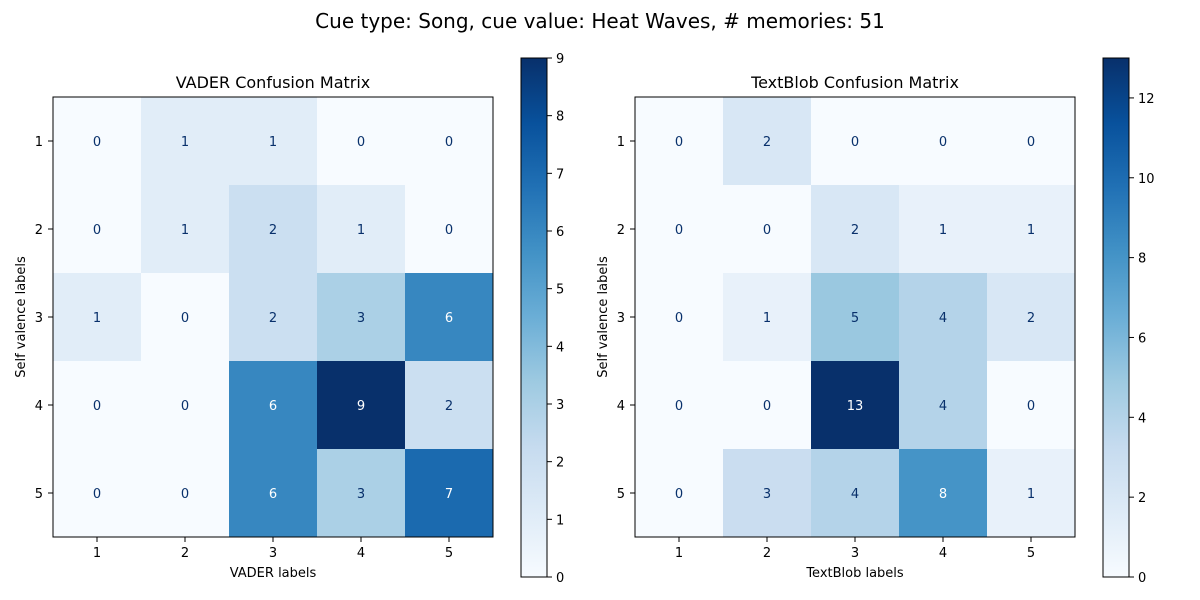 Image resolution: width=1200 pixels, height=600 pixels. Describe the element at coordinates (555, 319) in the screenshot. I see `vader-colorbar-ticks: 0 1 2 3 4 5 6 7 8 9` at that location.